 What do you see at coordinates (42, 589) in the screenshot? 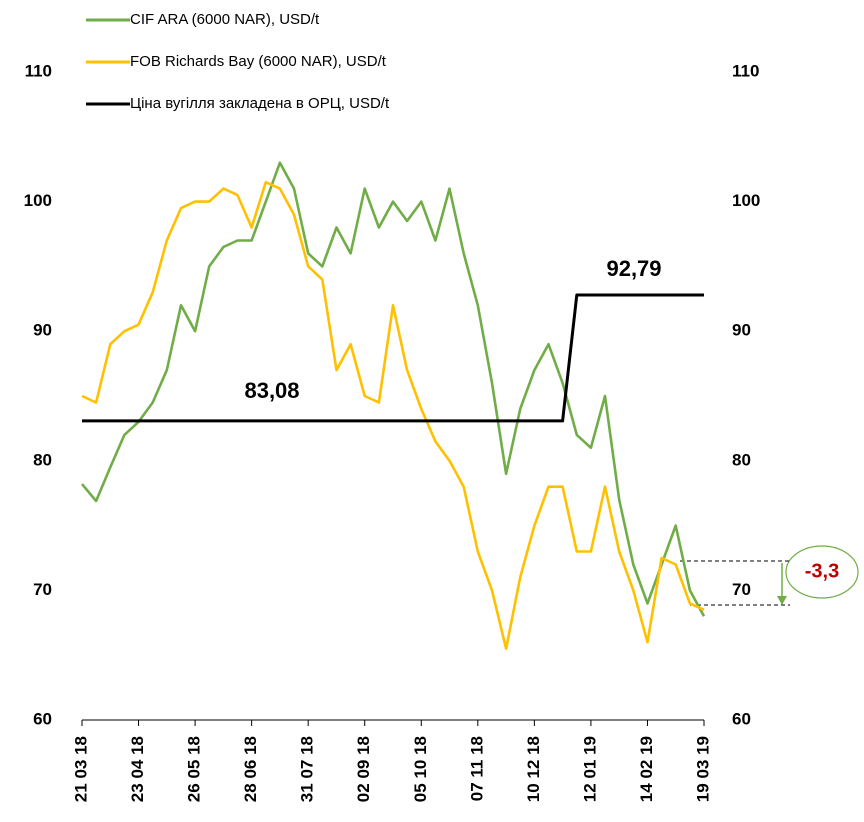
I see `y-tick-label: 70` at bounding box center [42, 589].